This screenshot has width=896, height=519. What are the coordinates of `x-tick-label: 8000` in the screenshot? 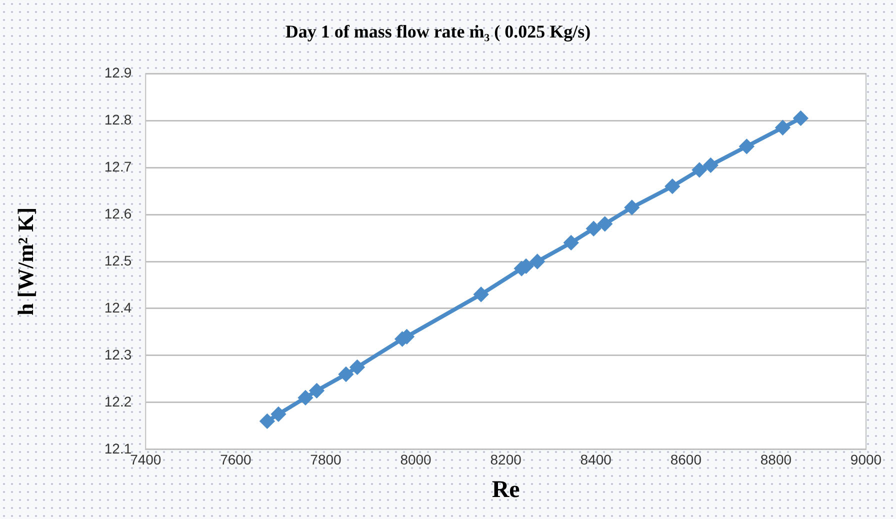 It's located at (416, 460).